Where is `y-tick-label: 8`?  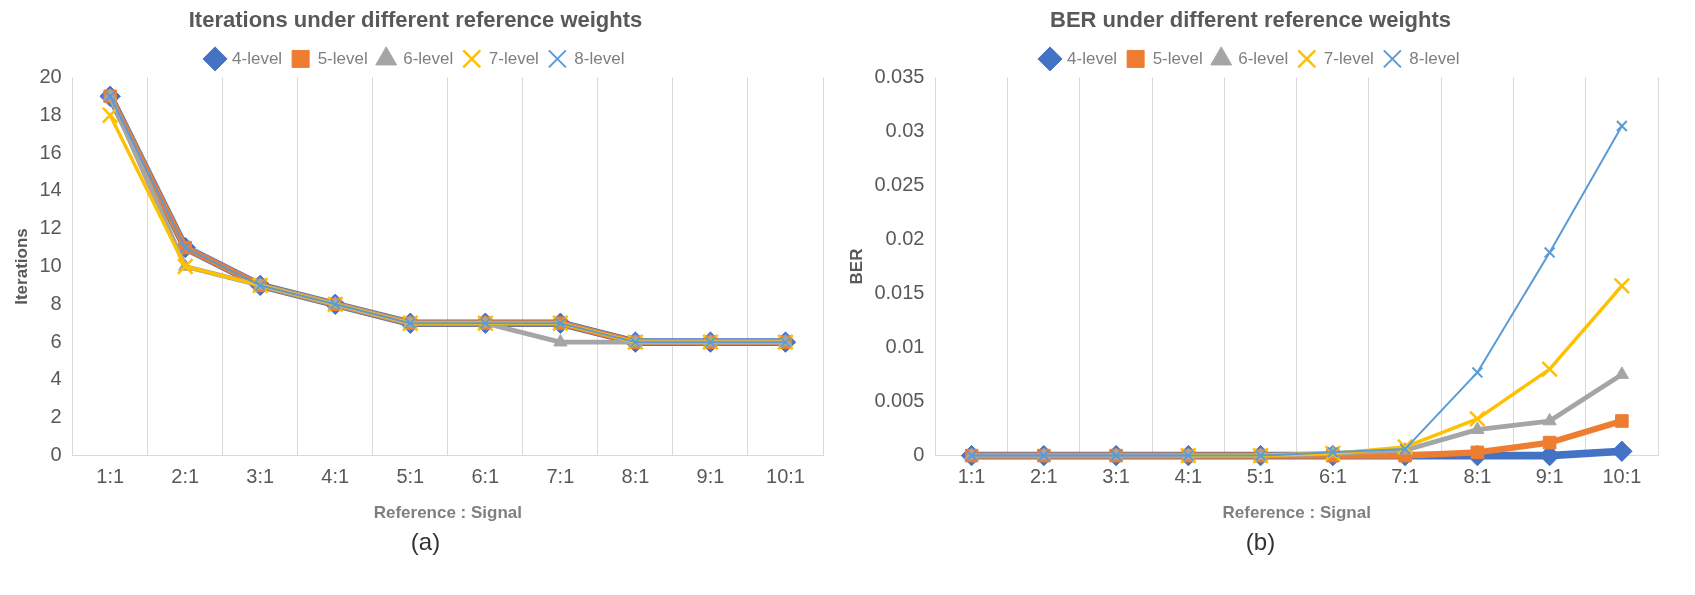 y-tick-label: 8 is located at coordinates (56, 302).